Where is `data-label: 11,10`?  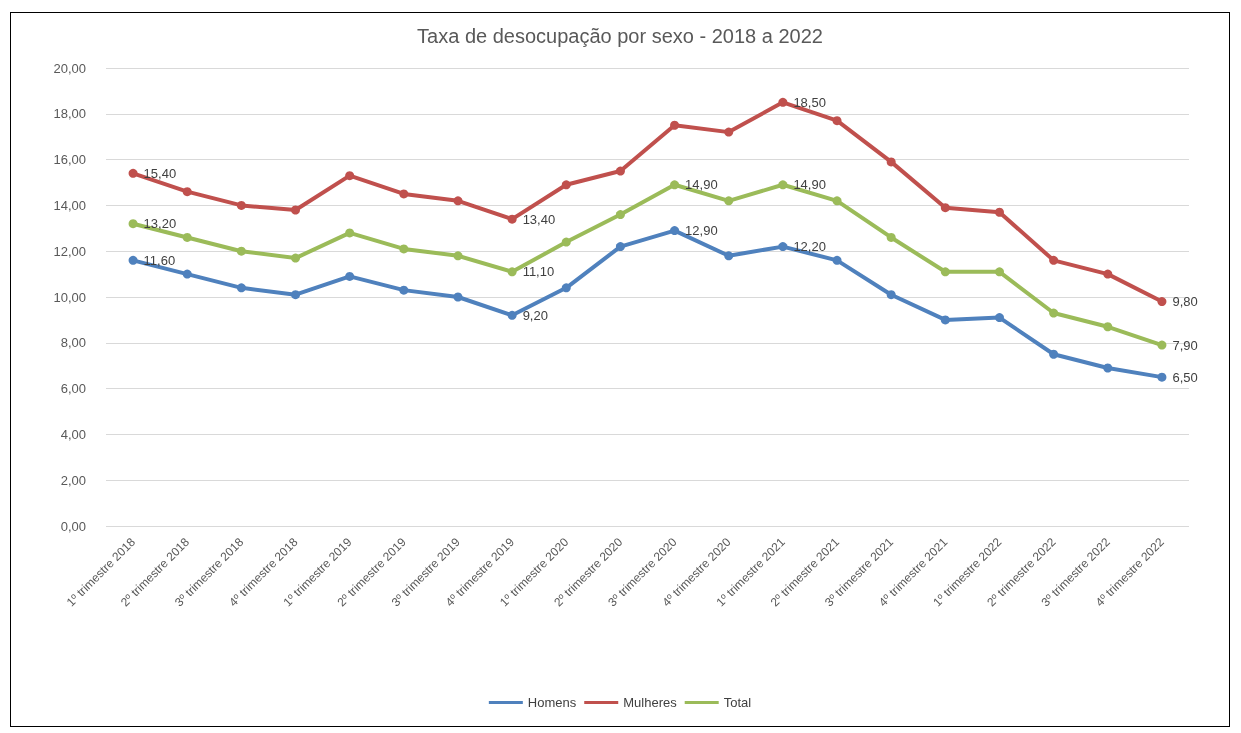 data-label: 11,10 is located at coordinates (538, 272).